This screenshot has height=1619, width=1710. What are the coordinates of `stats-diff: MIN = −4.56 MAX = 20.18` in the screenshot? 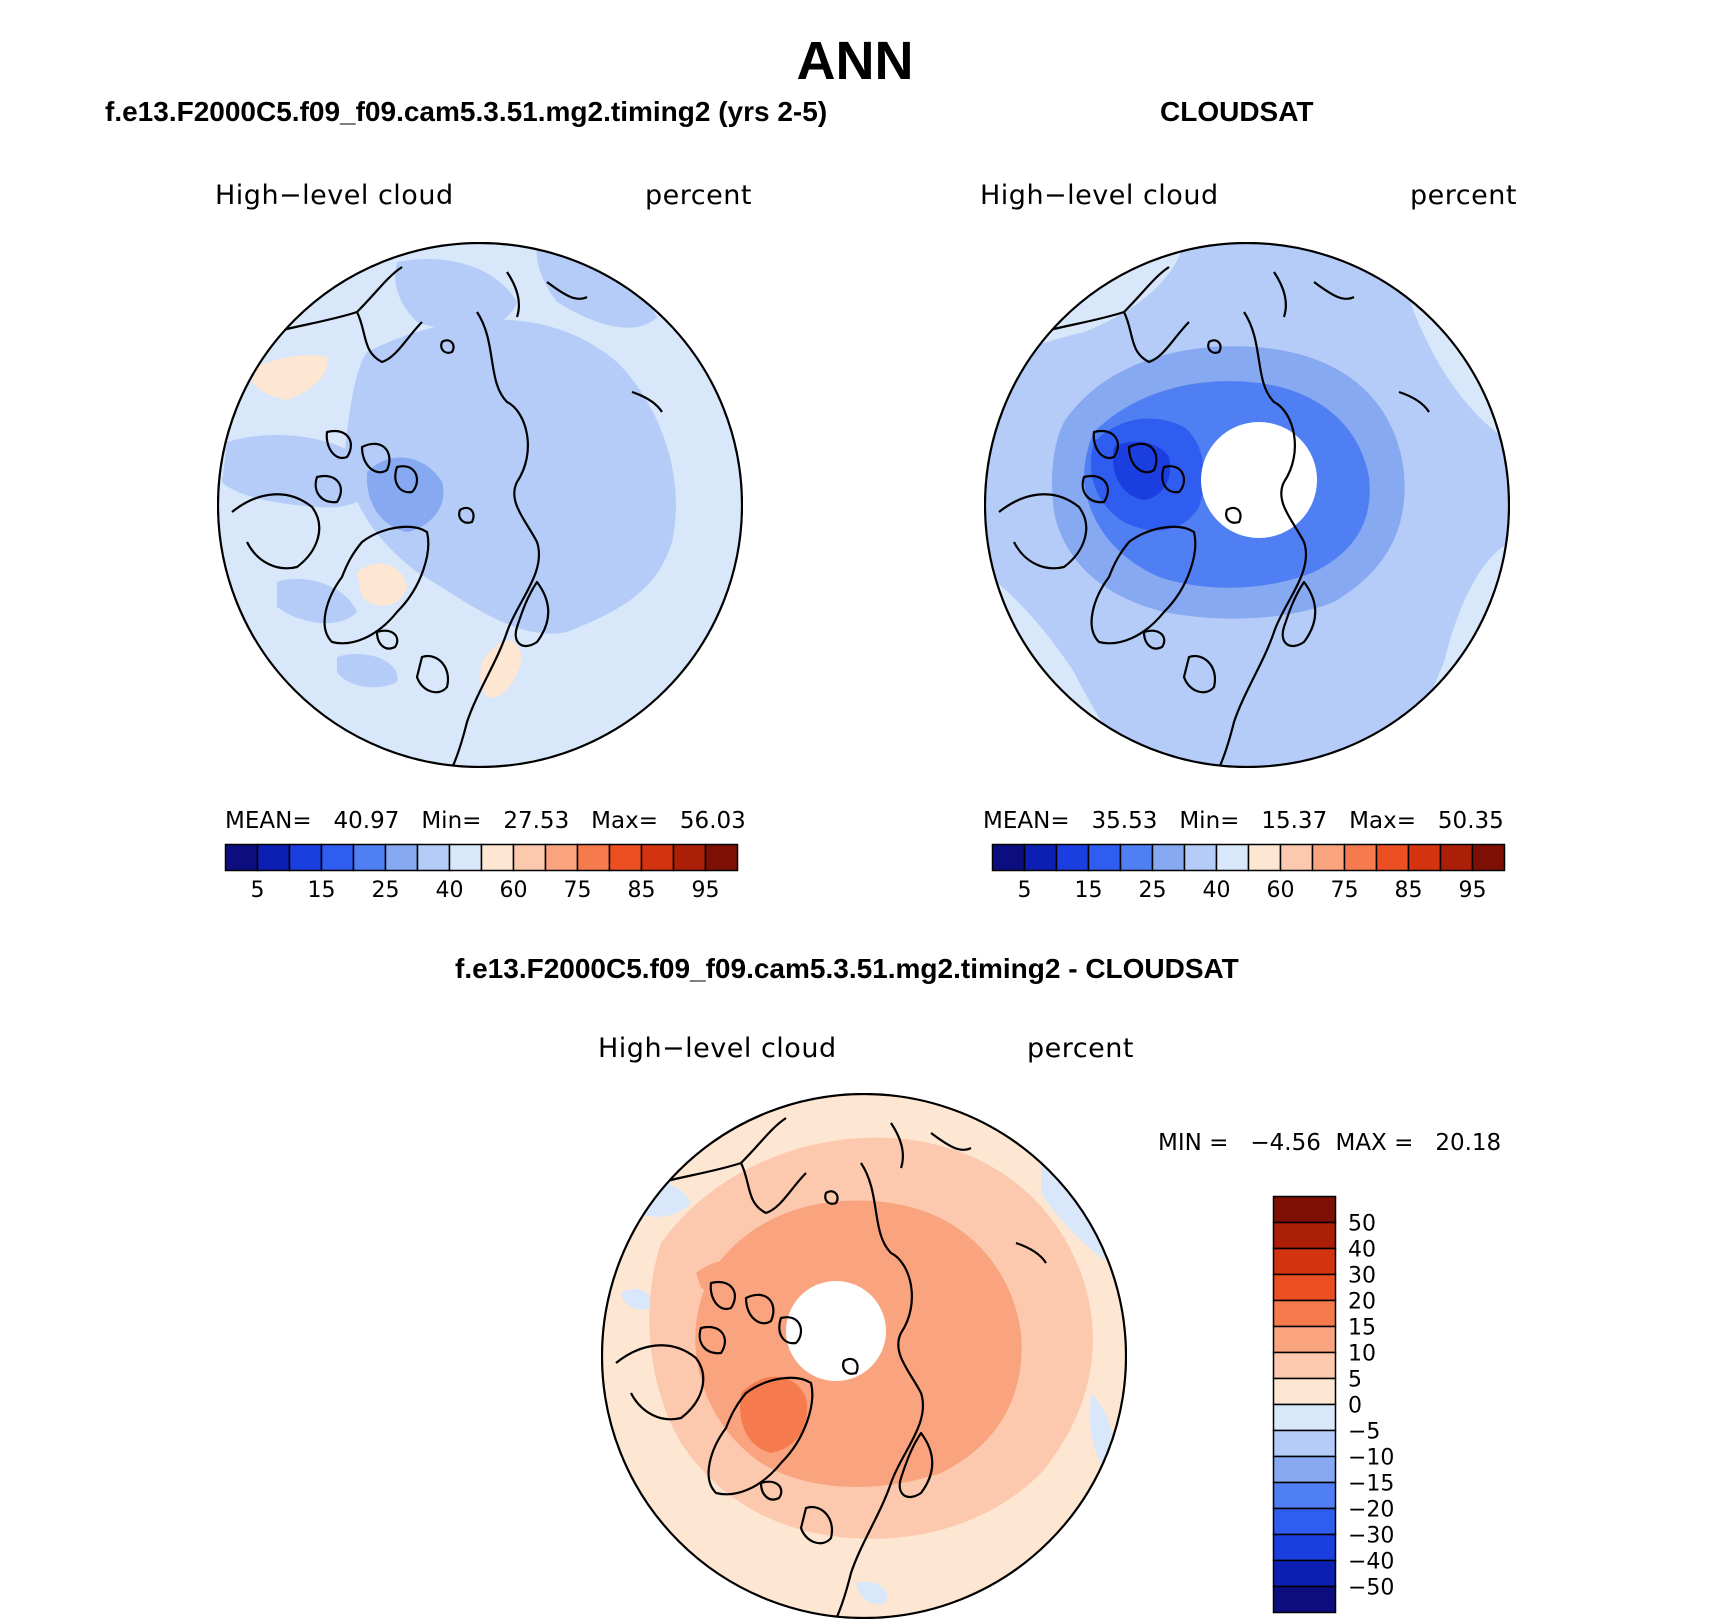 It's located at (1329, 1143).